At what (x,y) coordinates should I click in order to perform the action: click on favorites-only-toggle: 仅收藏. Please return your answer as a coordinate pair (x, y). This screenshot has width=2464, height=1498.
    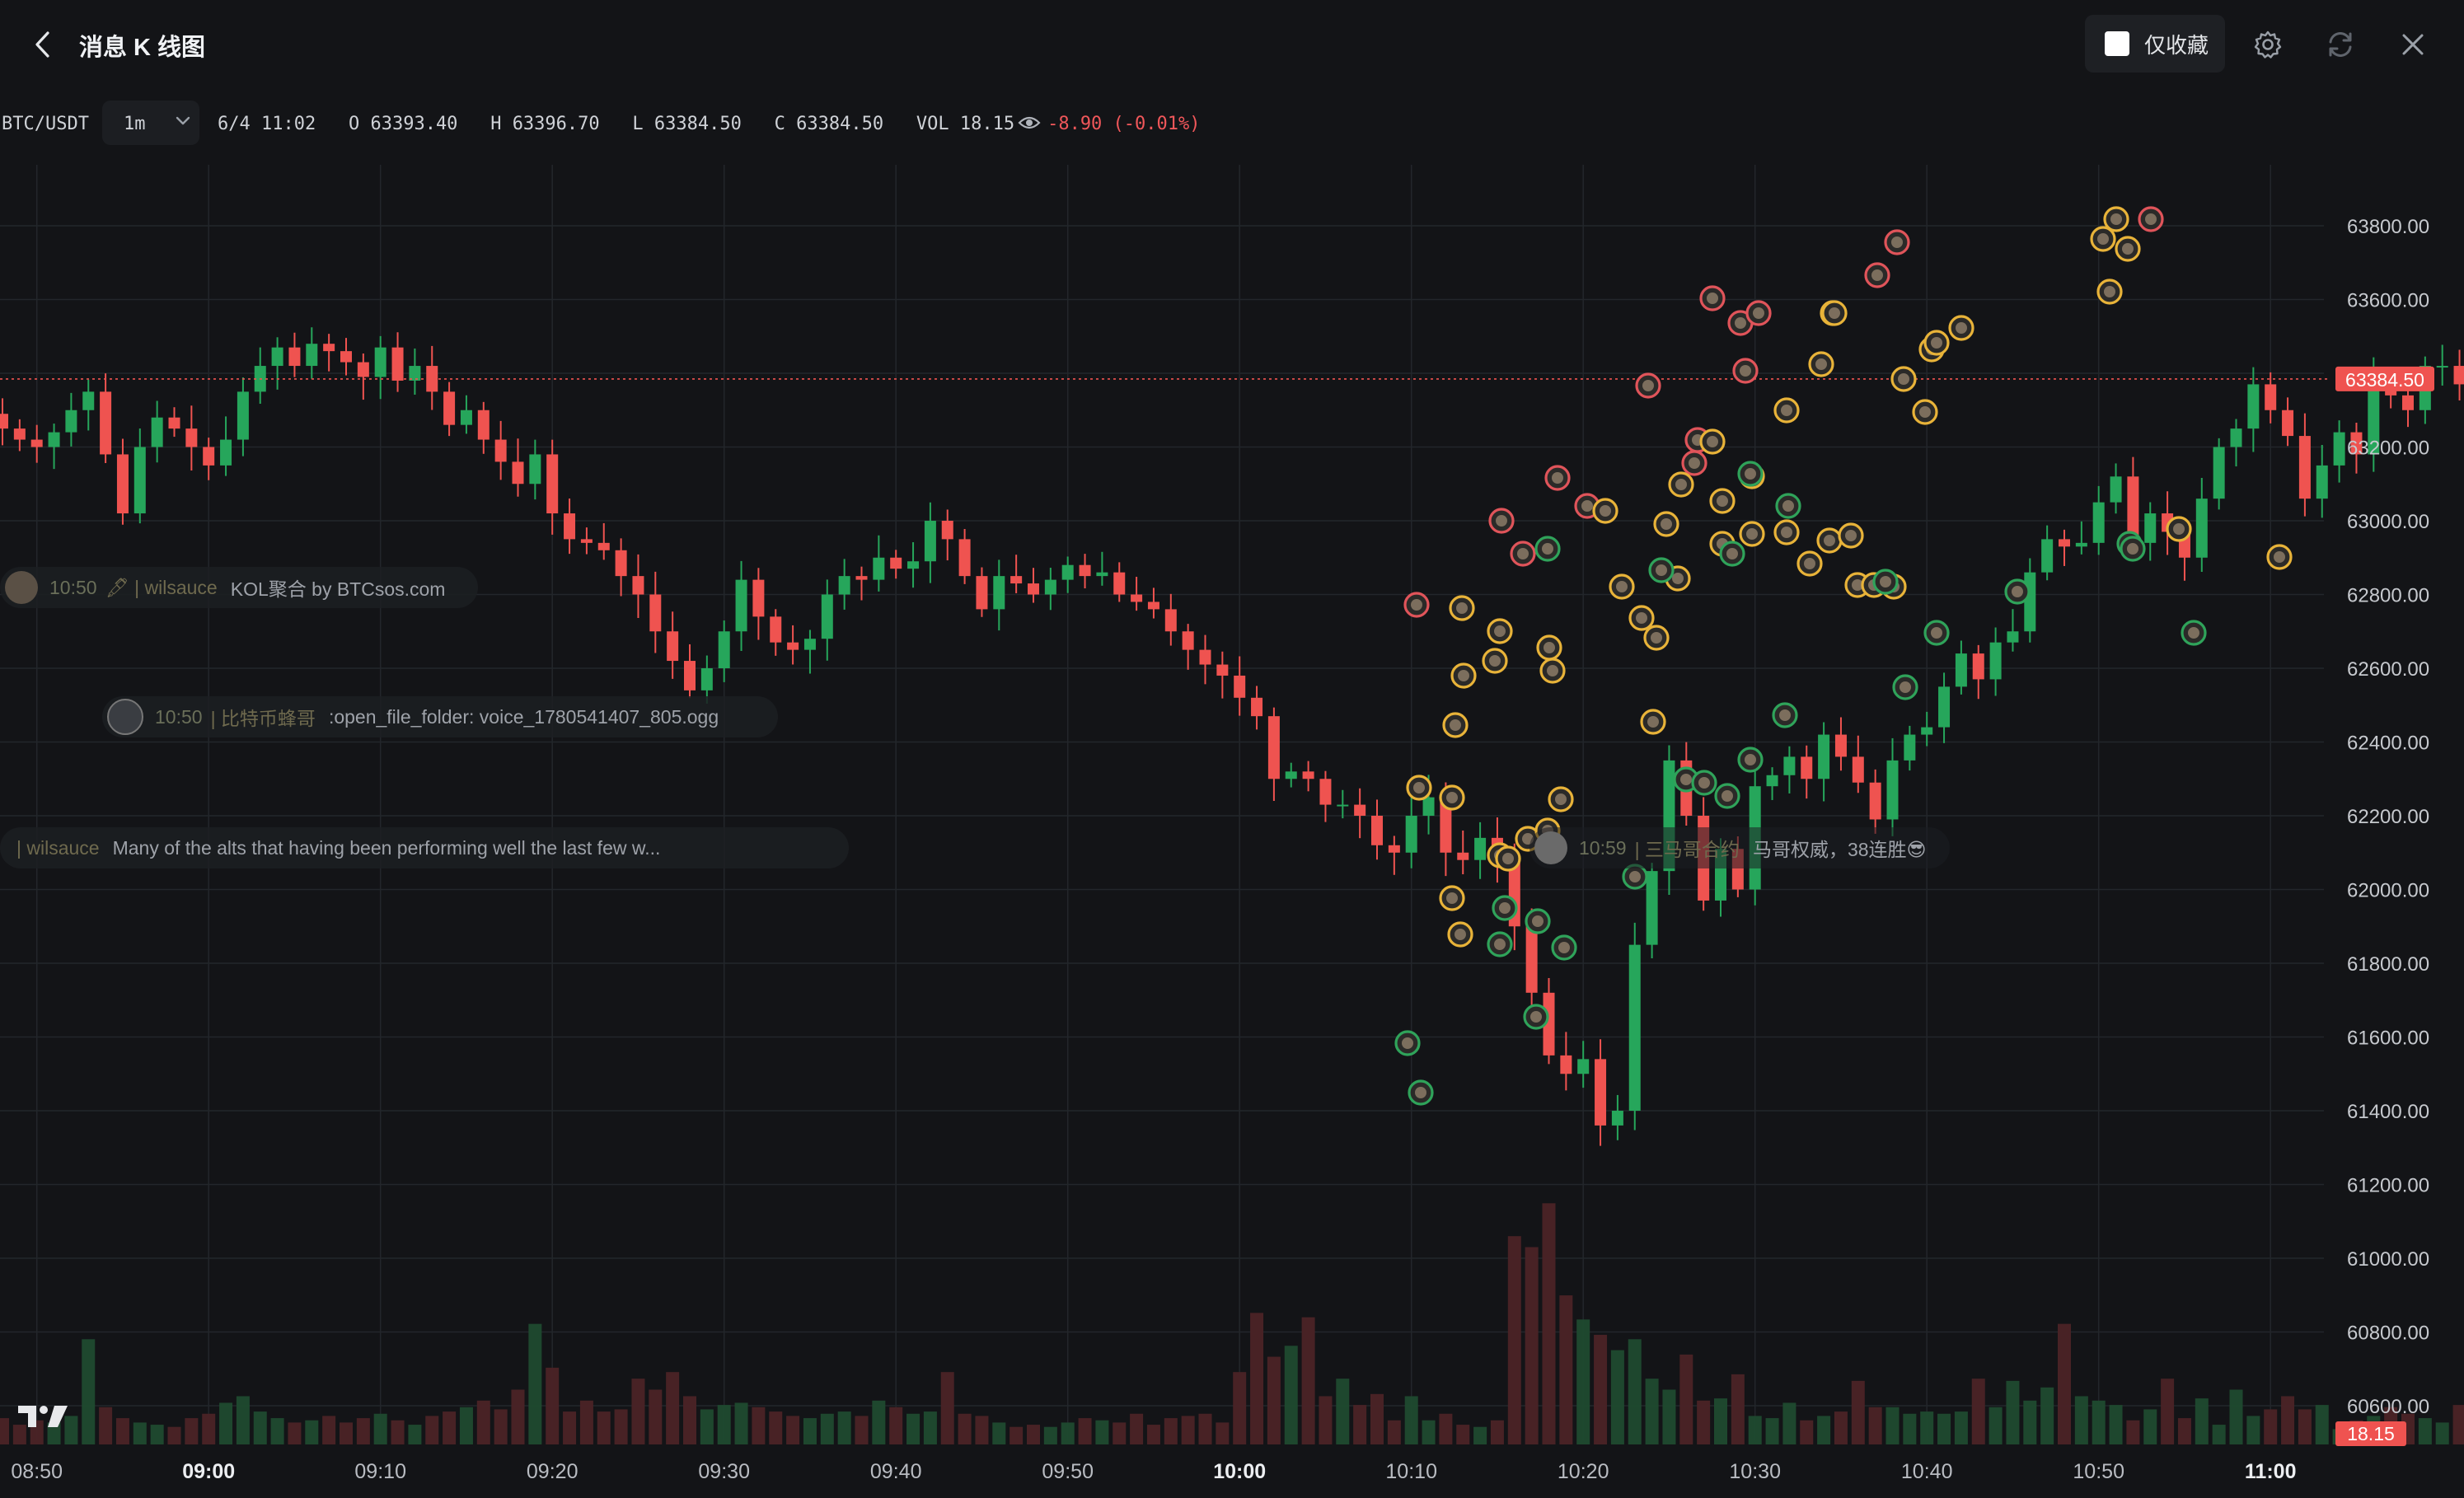
    Looking at the image, I should click on (2155, 44).